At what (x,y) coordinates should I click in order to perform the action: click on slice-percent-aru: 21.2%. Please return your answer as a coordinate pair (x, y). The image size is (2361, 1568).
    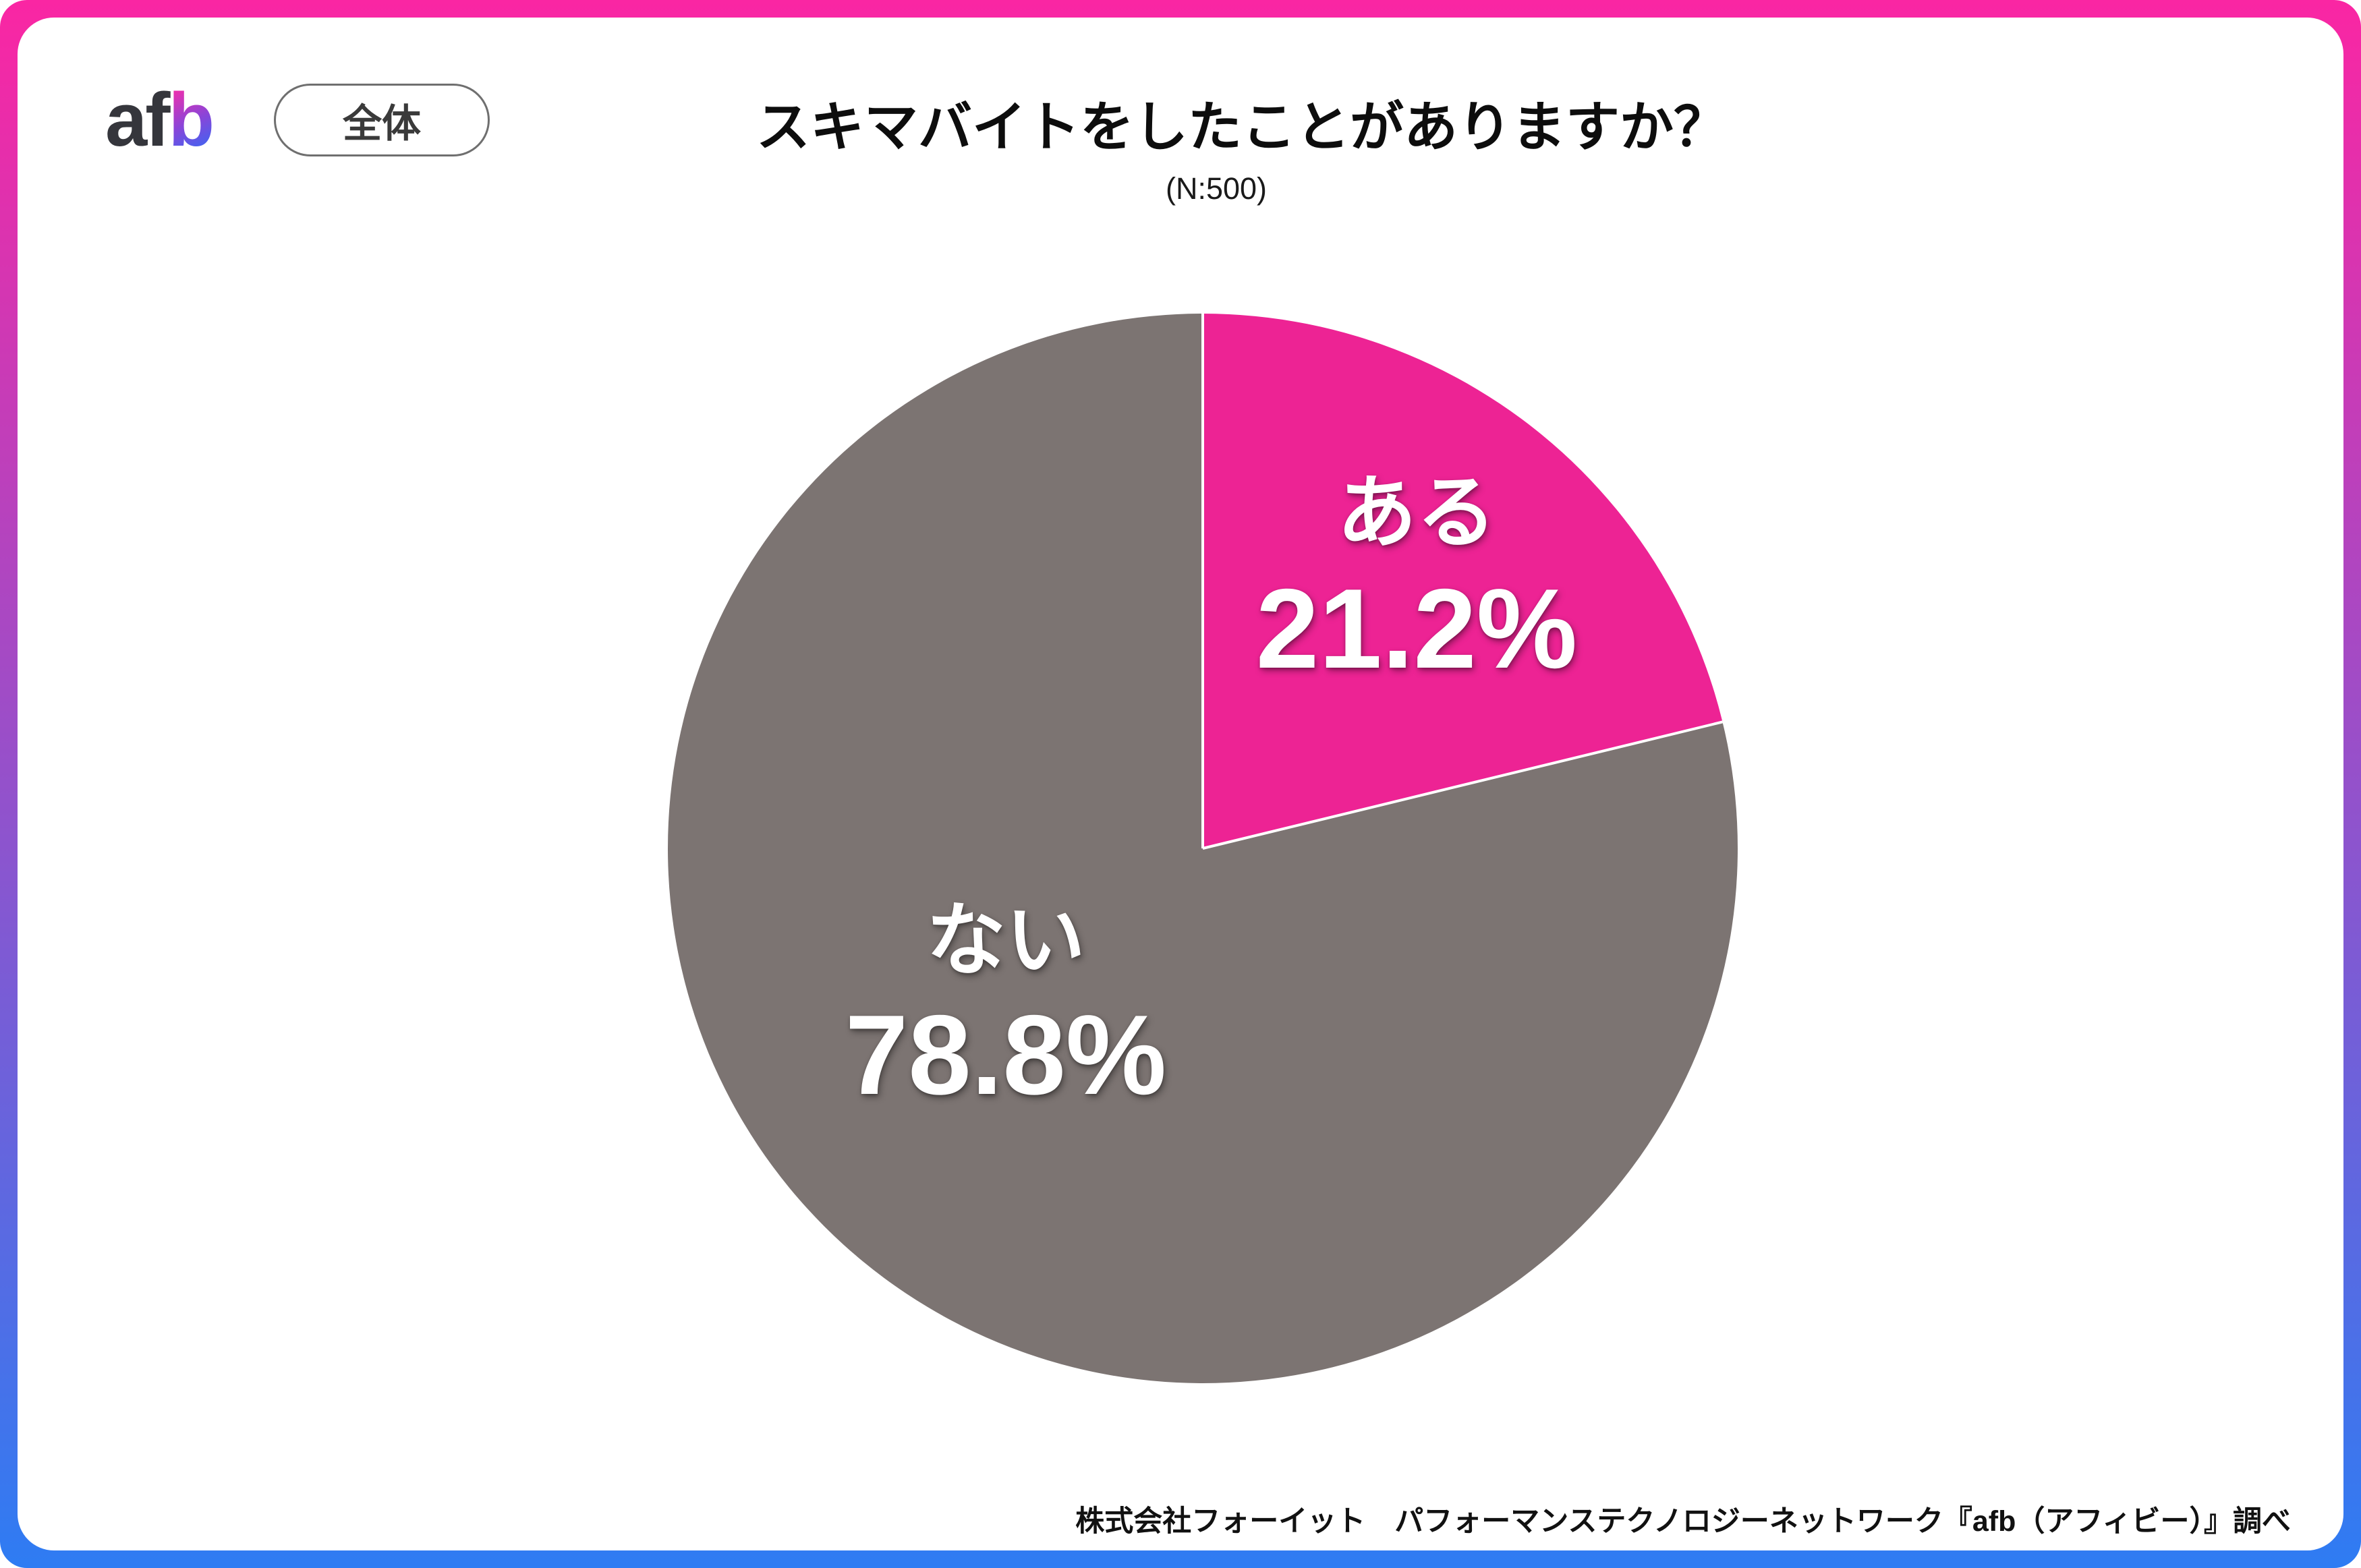
    Looking at the image, I should click on (1417, 628).